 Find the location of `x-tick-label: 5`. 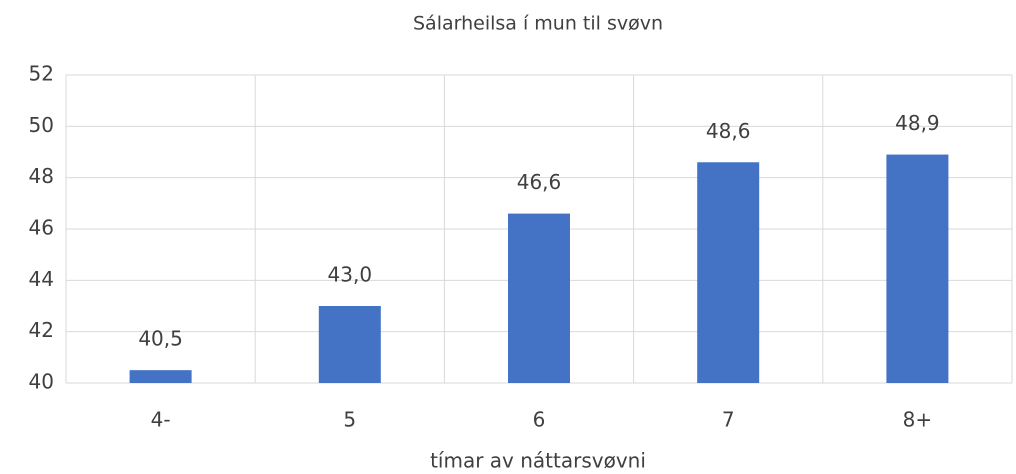

x-tick-label: 5 is located at coordinates (349, 420).